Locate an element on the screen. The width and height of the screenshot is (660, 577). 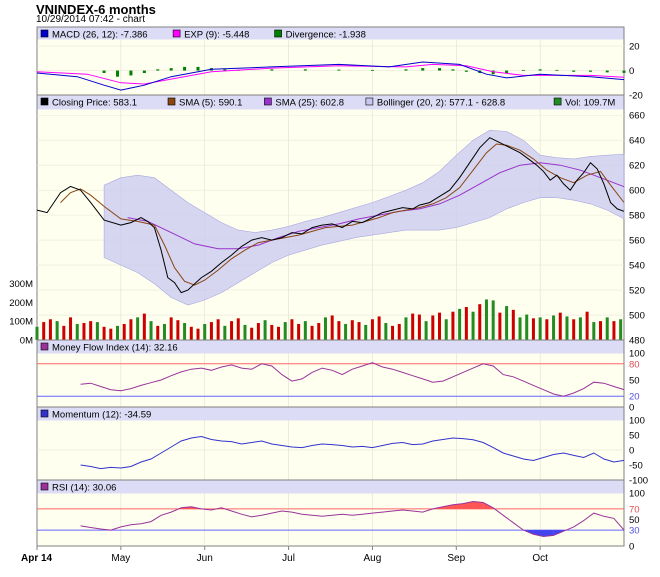
x-axis-label-2: Jun is located at coordinates (205, 558).